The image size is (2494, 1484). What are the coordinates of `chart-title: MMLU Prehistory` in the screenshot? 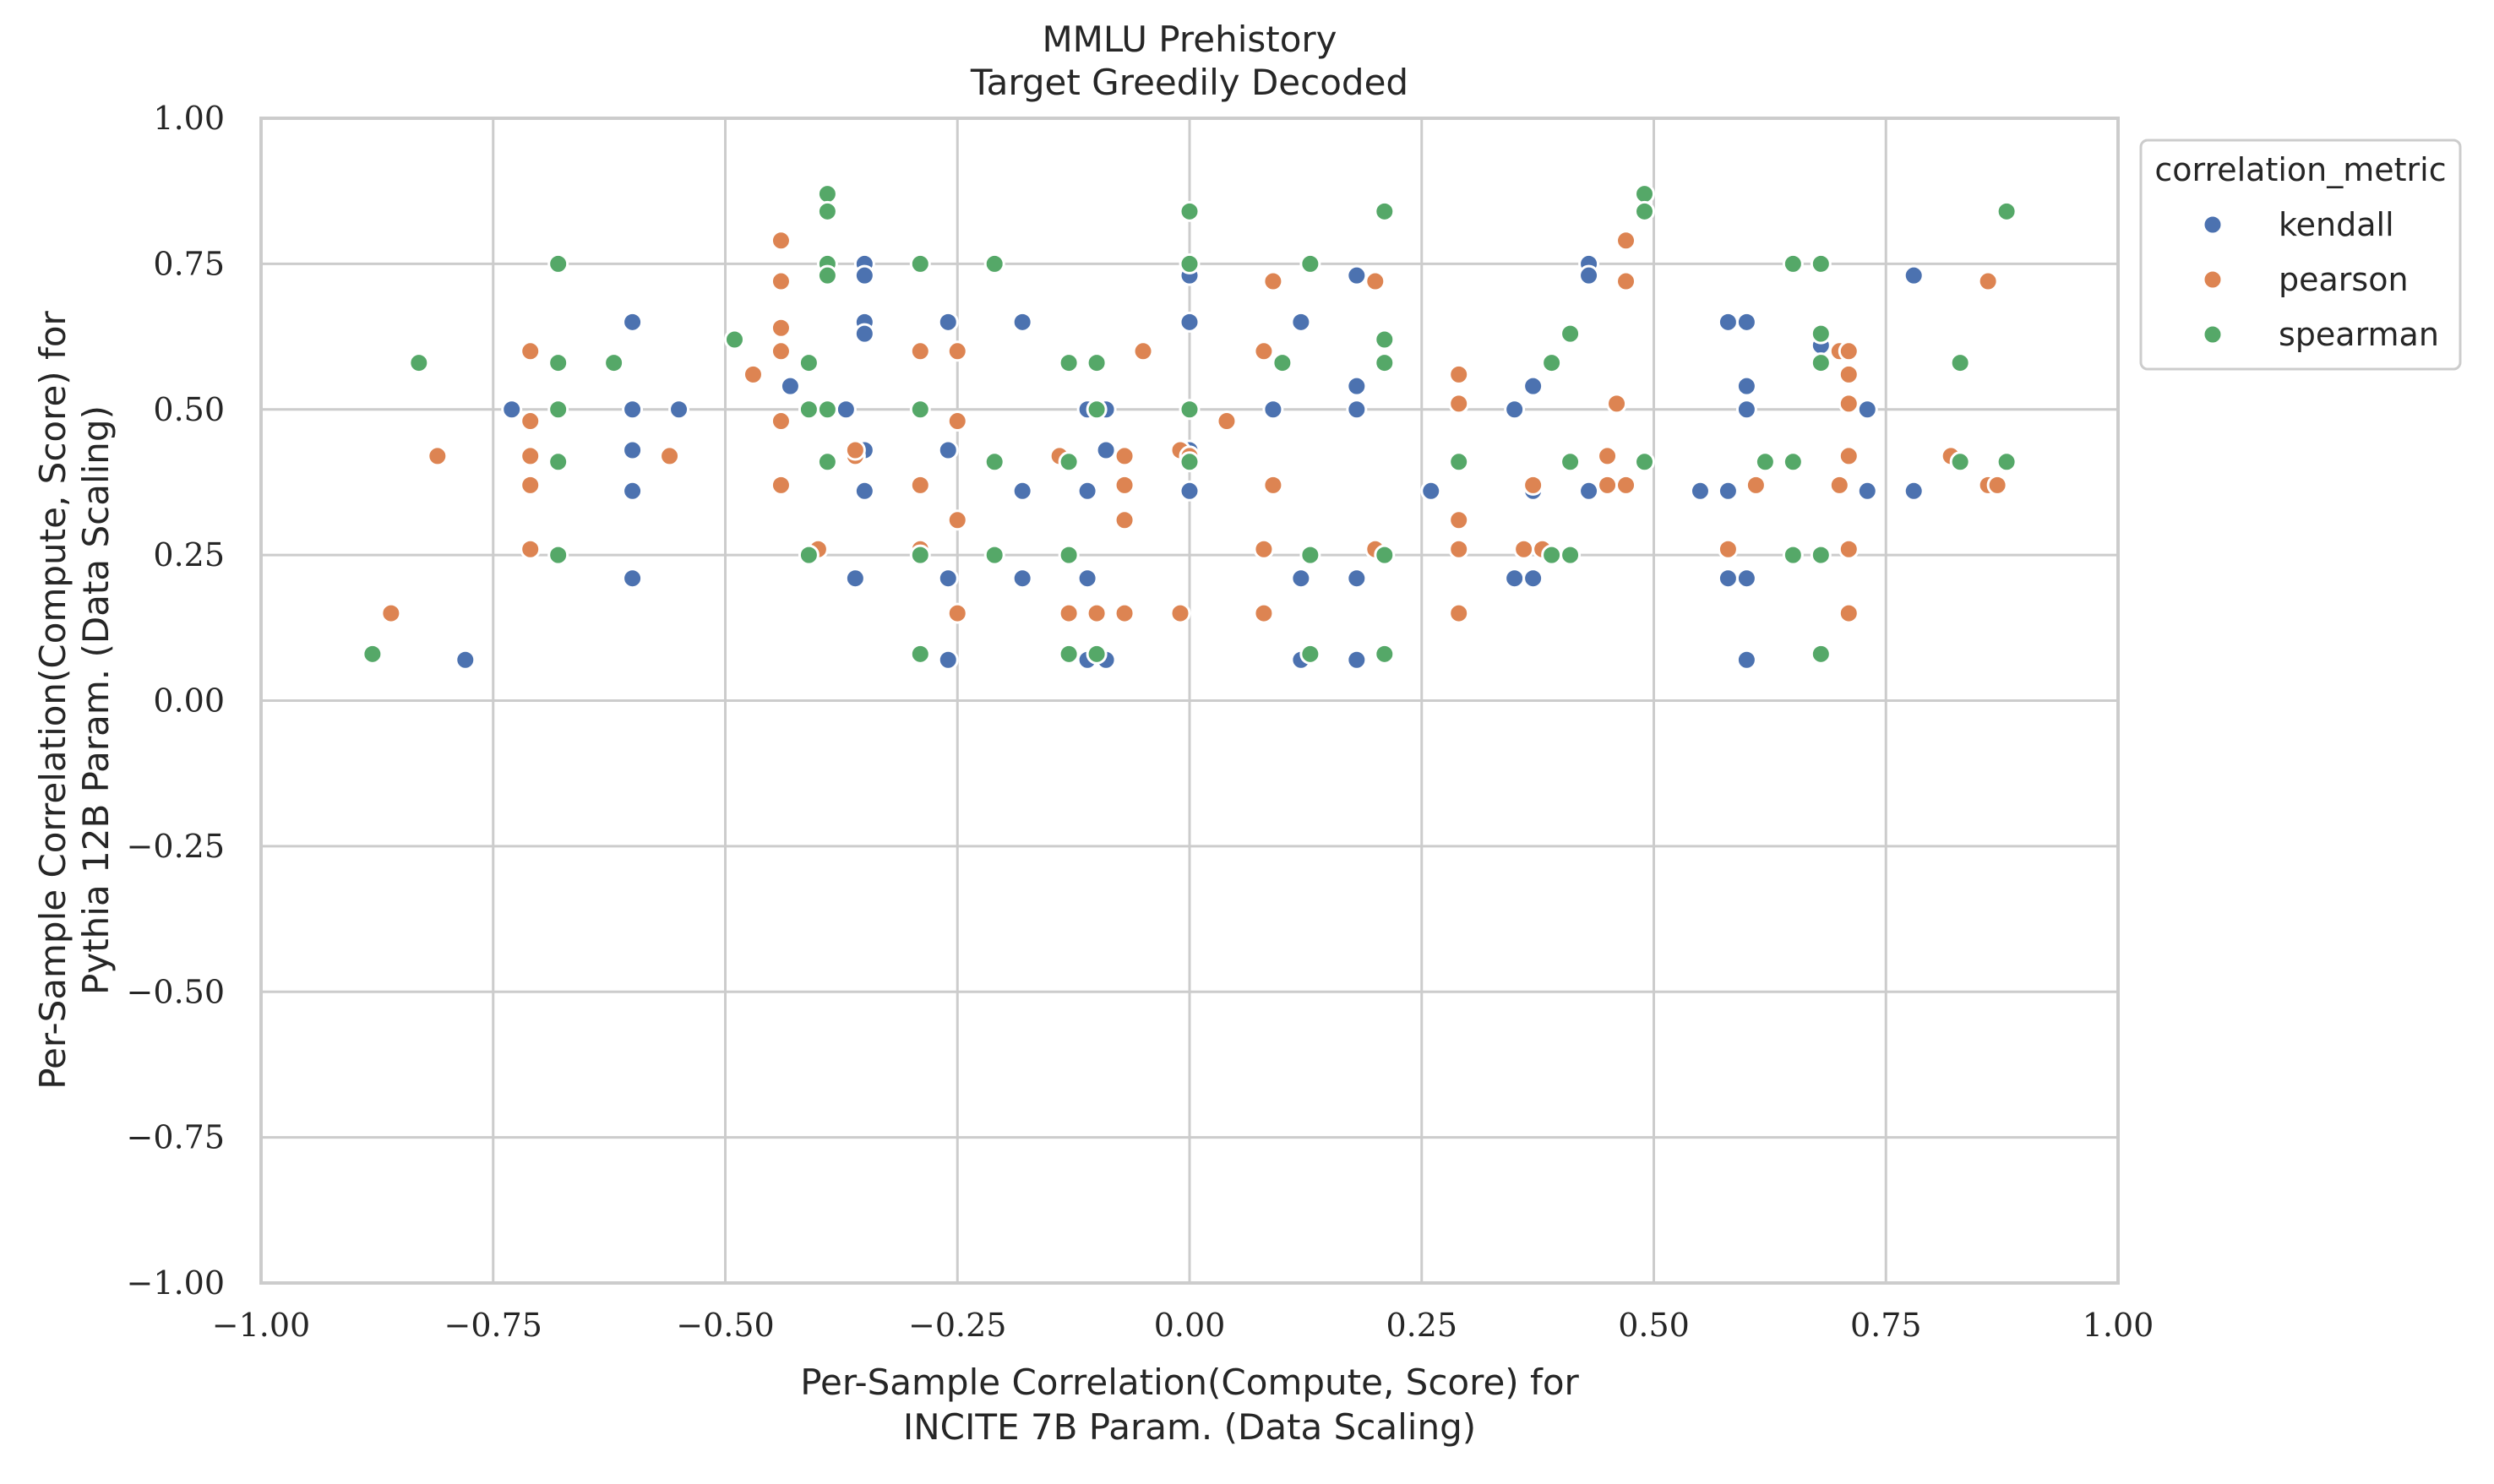 It's located at (1189, 39).